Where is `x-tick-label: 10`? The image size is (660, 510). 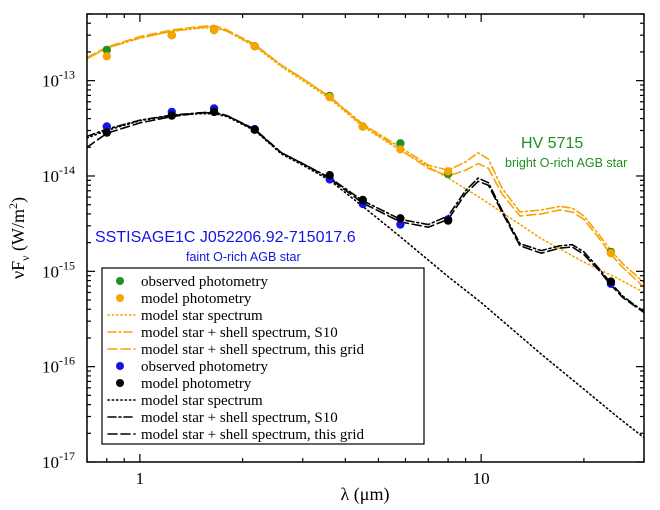
x-tick-label: 10 is located at coordinates (481, 478).